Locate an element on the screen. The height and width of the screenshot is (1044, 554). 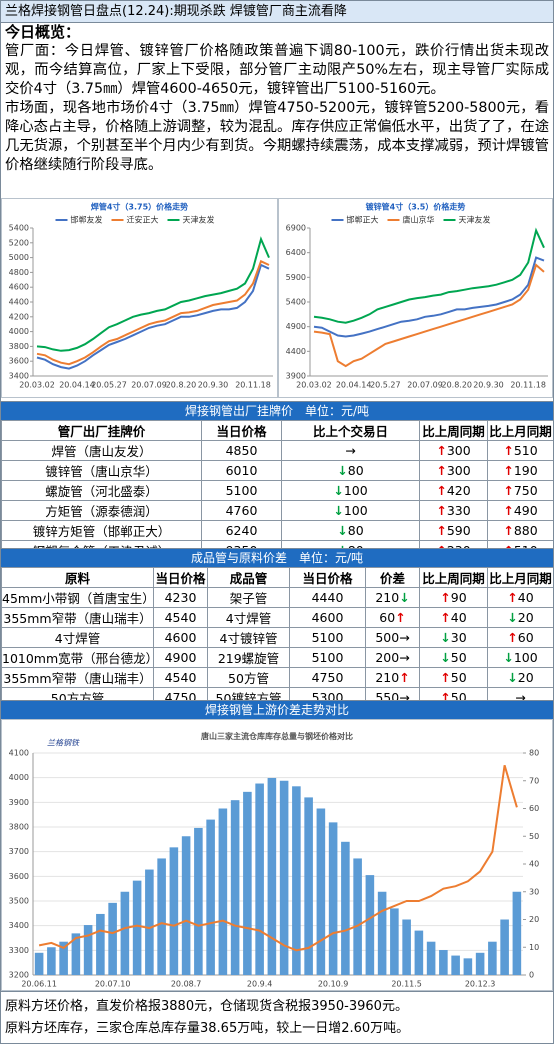
section-band: 焊接钢管出厂挂牌价 单位：元/吨 is located at coordinates (277, 410).